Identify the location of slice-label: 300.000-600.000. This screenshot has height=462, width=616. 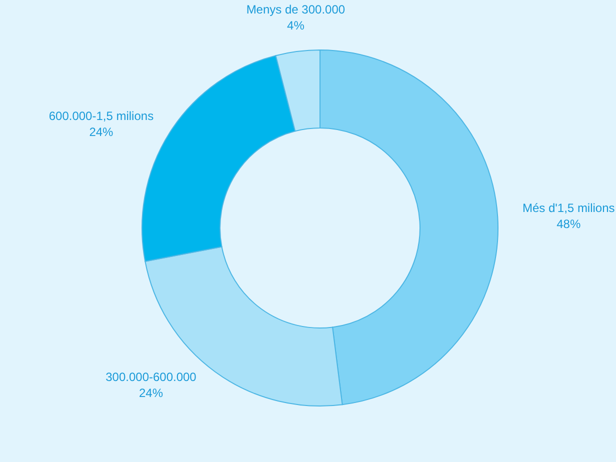
(151, 377).